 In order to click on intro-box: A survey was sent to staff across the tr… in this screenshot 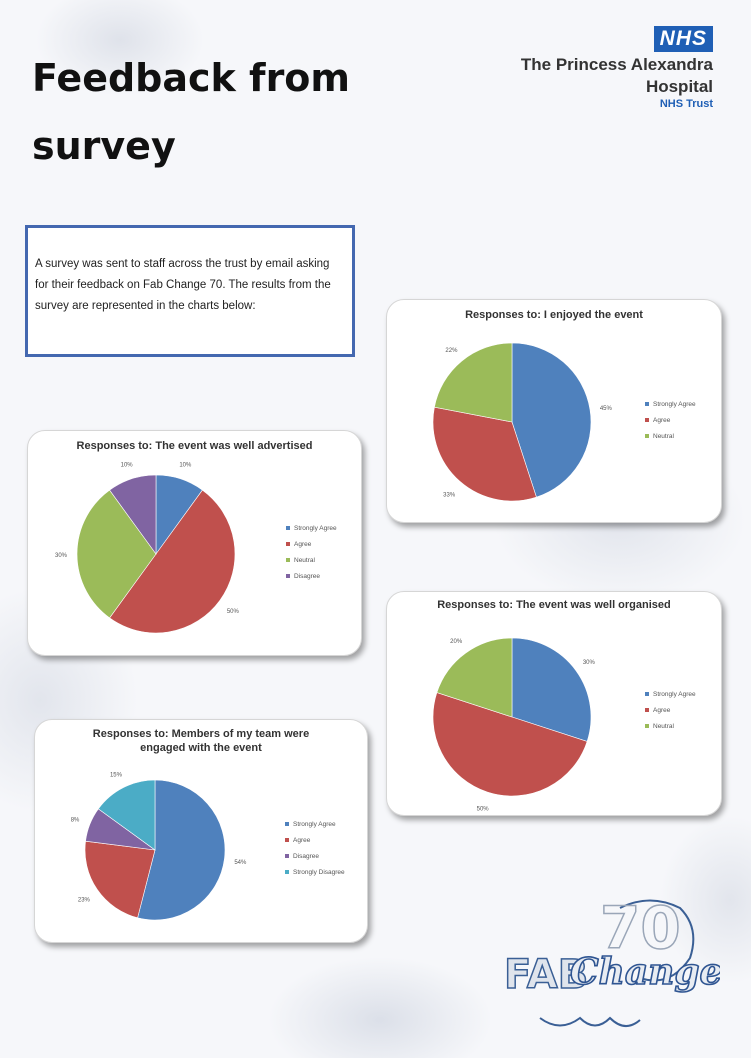, I will do `click(190, 291)`.